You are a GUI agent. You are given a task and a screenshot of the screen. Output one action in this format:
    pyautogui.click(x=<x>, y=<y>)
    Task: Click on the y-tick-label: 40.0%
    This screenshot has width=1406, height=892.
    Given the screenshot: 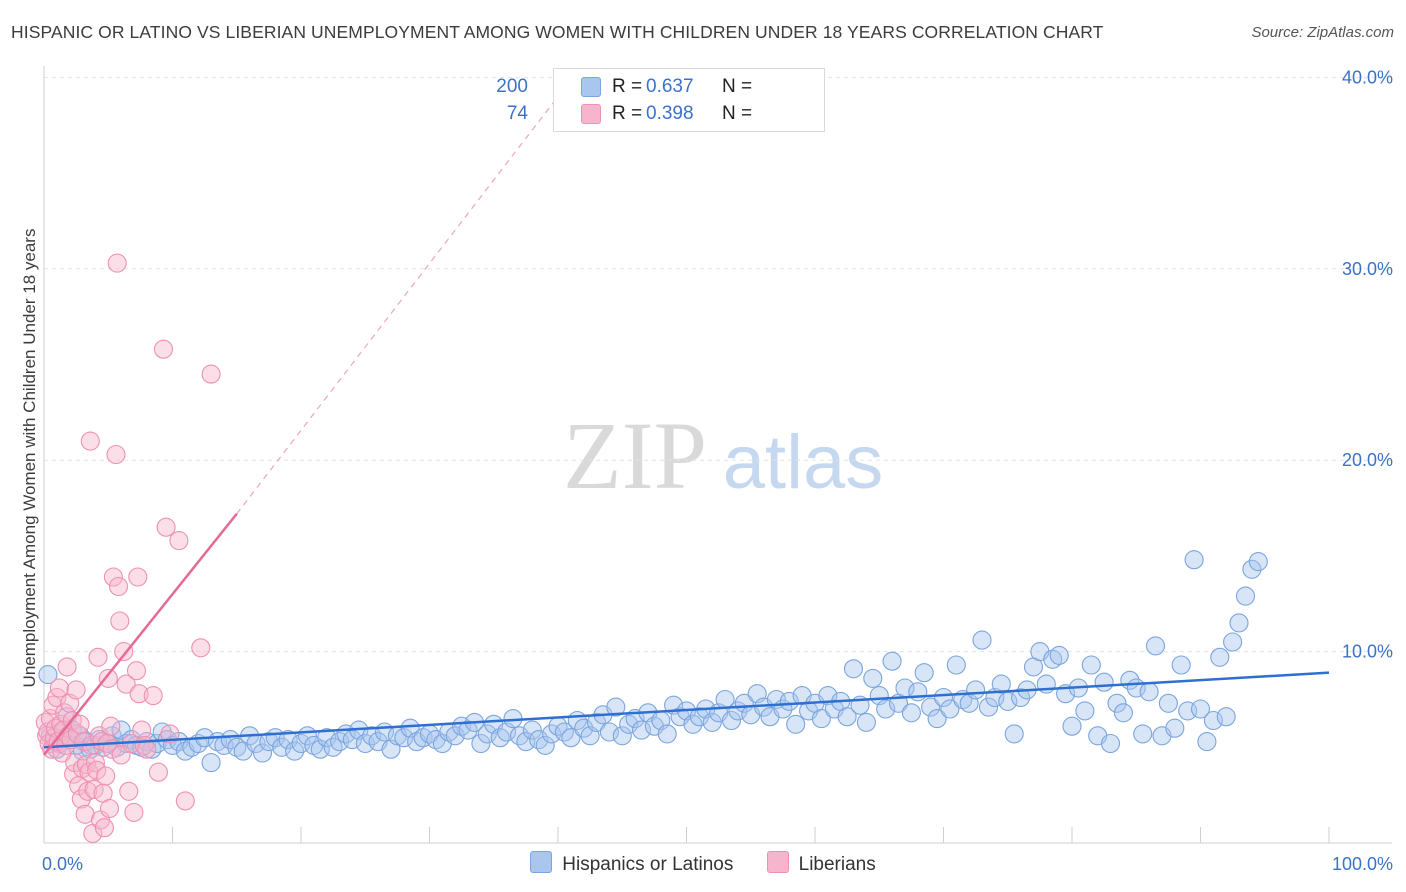 What is the action you would take?
    pyautogui.click(x=1367, y=77)
    